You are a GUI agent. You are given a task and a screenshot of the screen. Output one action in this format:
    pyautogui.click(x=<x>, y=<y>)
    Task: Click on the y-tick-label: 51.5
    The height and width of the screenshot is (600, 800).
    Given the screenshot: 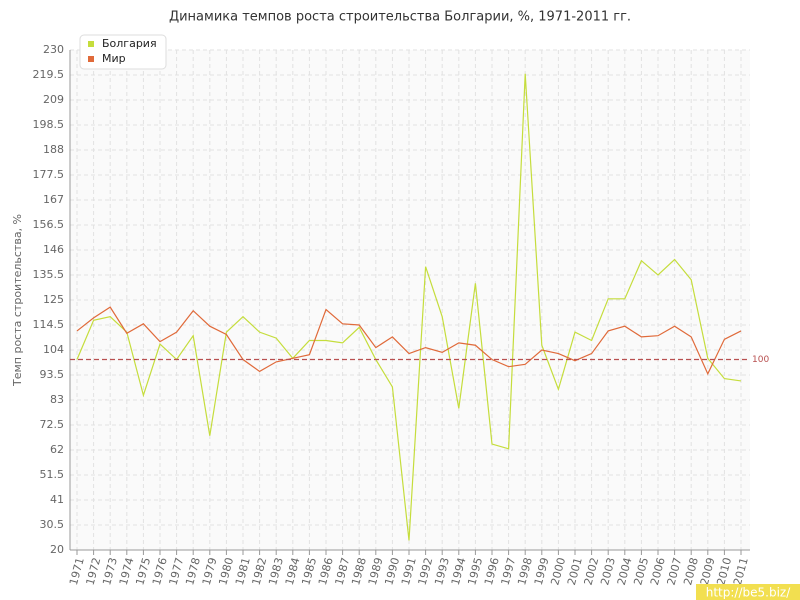 What is the action you would take?
    pyautogui.click(x=52, y=474)
    